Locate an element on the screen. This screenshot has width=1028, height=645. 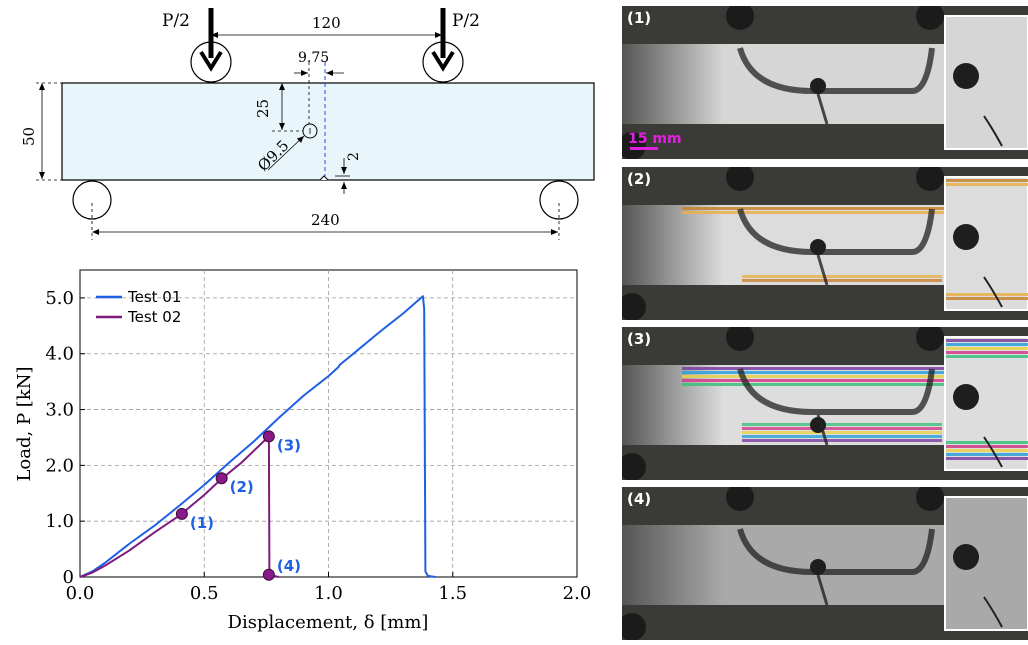
dim-120-label: 120 is located at coordinates (326, 23).